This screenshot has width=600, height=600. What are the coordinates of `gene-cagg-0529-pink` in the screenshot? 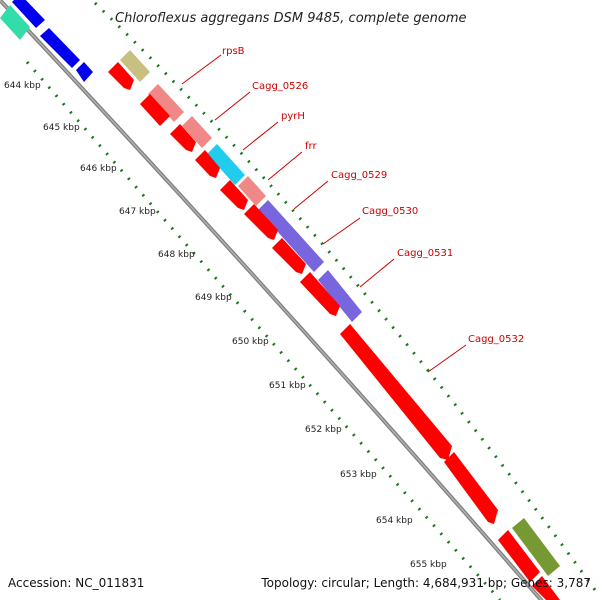 It's located at (252, 191).